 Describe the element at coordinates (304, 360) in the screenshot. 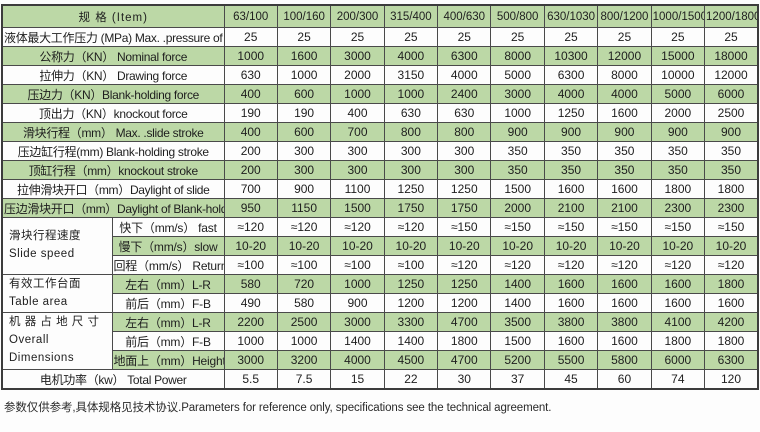

I see `cell: 3200` at that location.